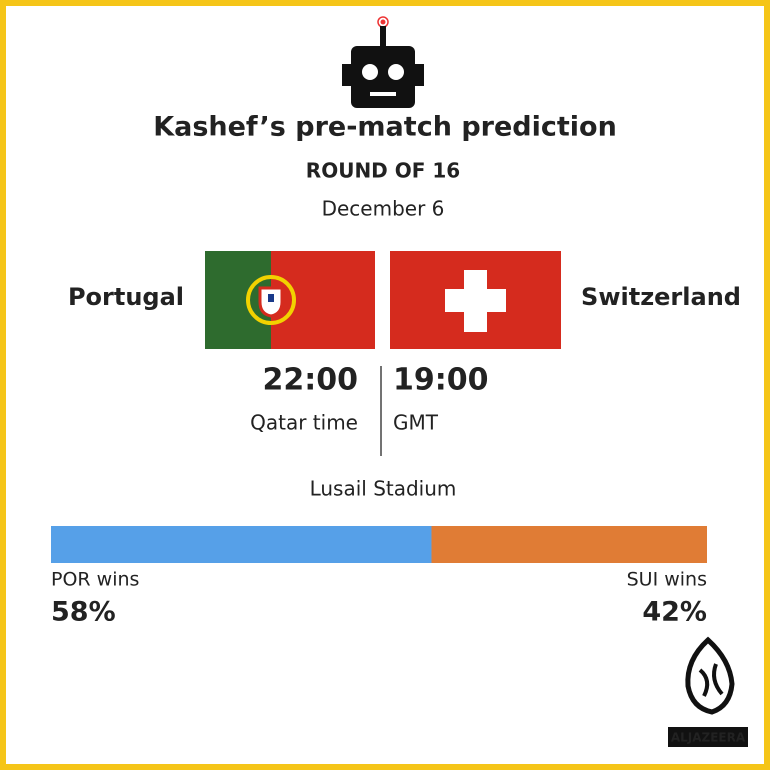 The width and height of the screenshot is (770, 770). What do you see at coordinates (311, 380) in the screenshot?
I see `local-time: 22:00` at bounding box center [311, 380].